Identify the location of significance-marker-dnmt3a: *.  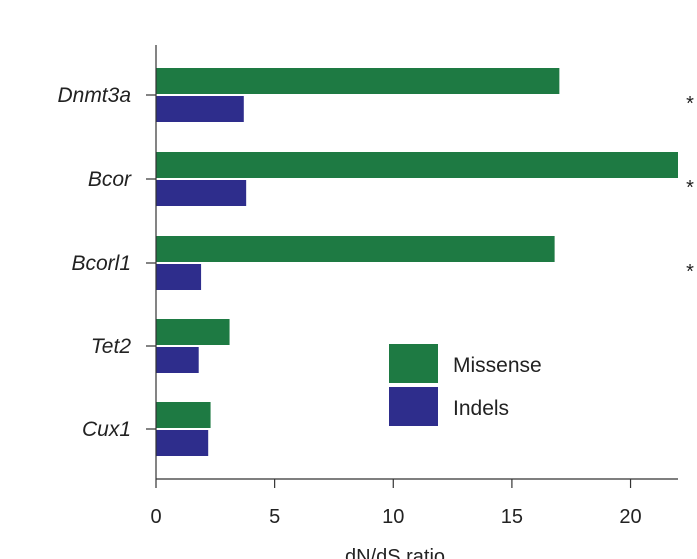
(690, 104).